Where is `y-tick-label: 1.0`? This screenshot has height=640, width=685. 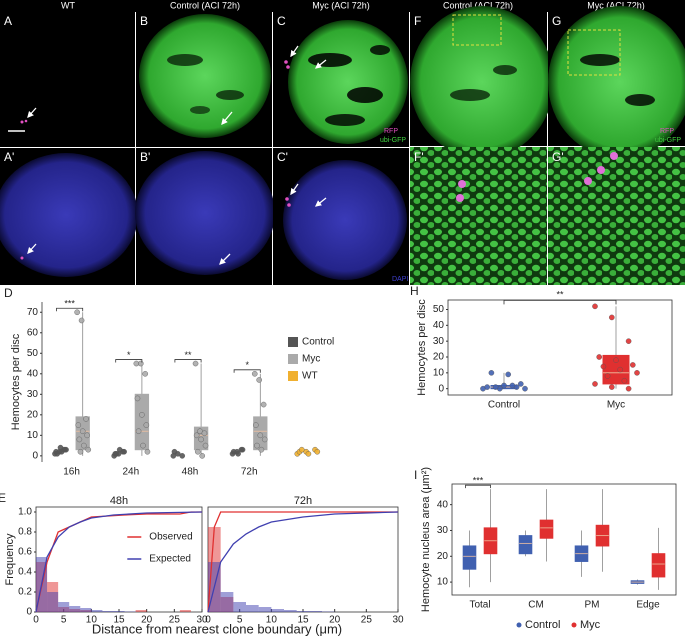
y-tick-label: 1.0 is located at coordinates (25, 512).